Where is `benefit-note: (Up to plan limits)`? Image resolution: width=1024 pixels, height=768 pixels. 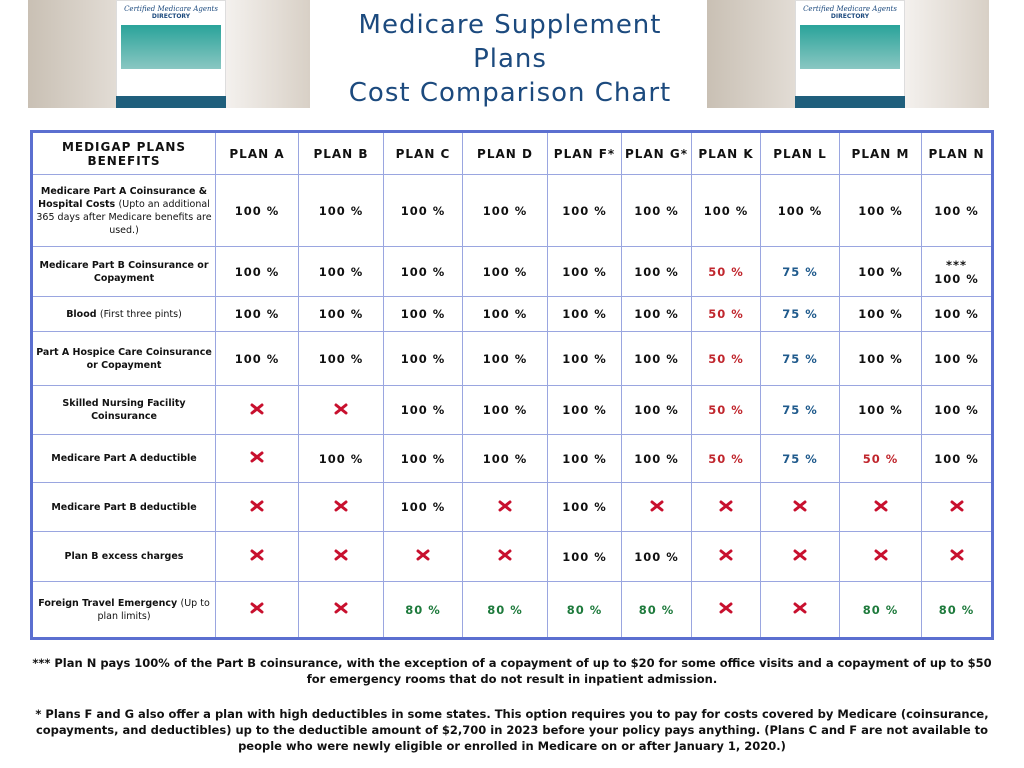
benefit-note: (Up to plan limits) is located at coordinates (153, 609).